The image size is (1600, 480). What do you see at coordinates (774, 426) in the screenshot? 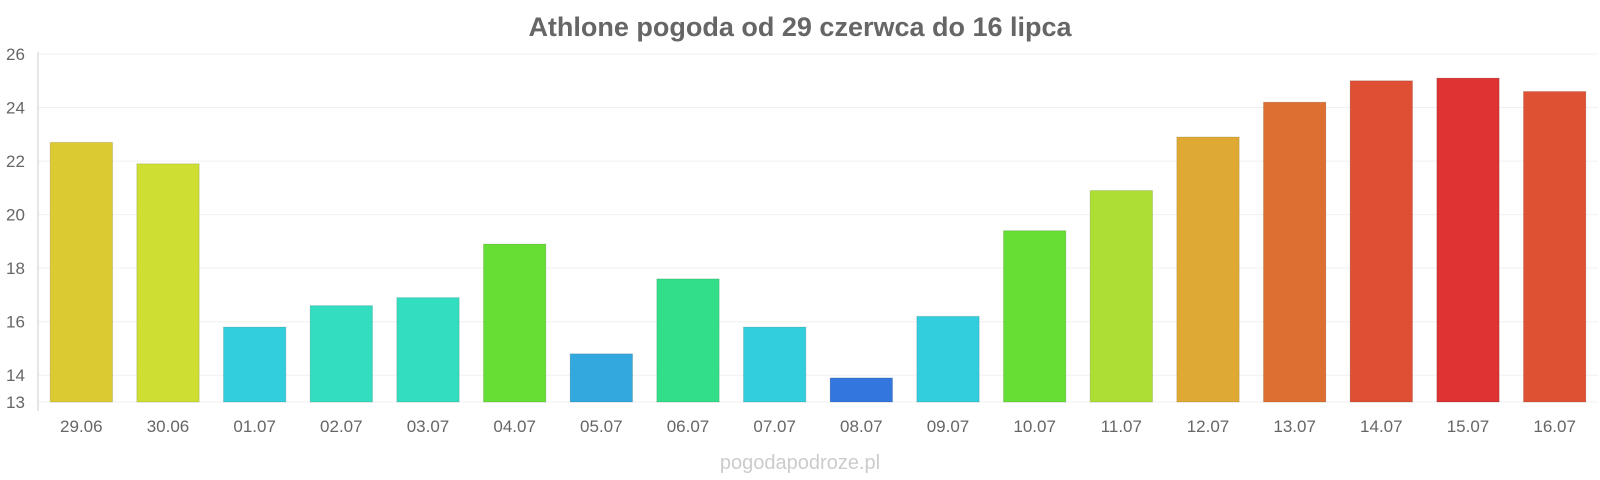
I see `x-tick-label: 07.07` at bounding box center [774, 426].